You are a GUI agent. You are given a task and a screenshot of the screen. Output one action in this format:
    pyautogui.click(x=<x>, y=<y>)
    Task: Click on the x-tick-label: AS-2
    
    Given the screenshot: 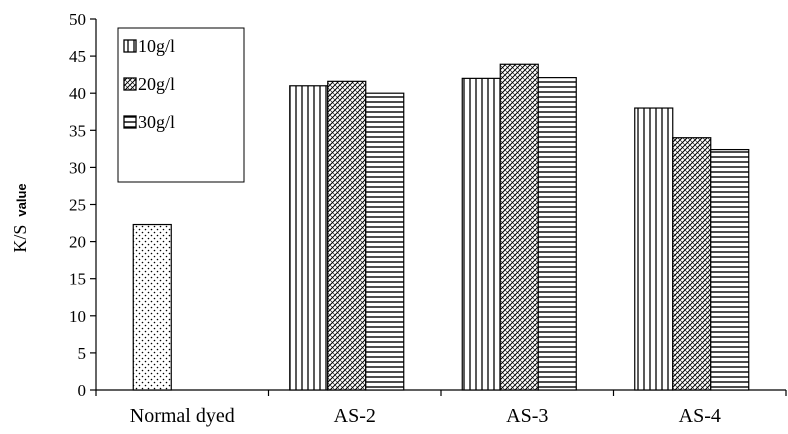 What is the action you would take?
    pyautogui.click(x=355, y=416)
    